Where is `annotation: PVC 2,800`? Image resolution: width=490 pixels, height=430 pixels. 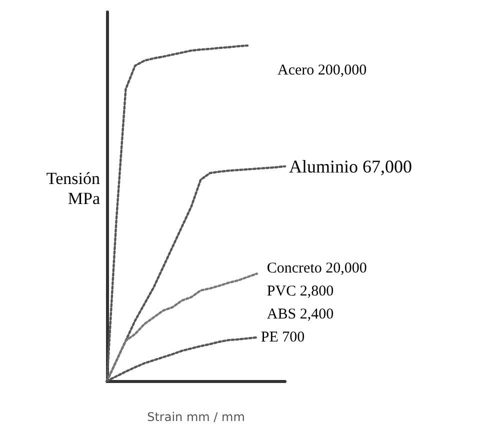 annotation: PVC 2,800 is located at coordinates (300, 291).